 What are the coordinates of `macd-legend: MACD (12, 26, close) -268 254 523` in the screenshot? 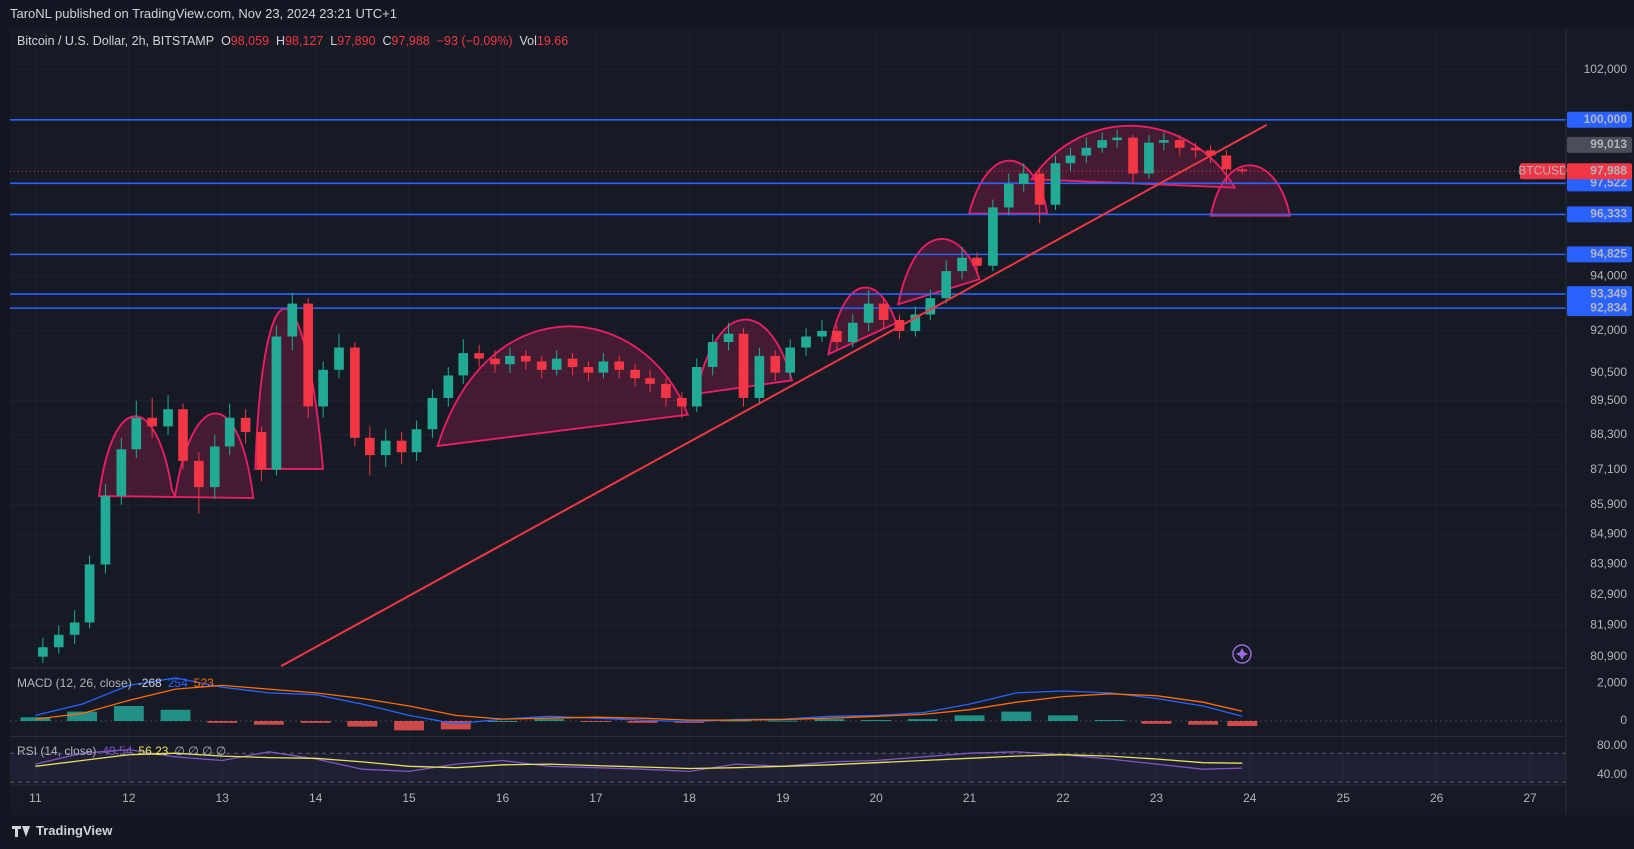 It's located at (118, 683).